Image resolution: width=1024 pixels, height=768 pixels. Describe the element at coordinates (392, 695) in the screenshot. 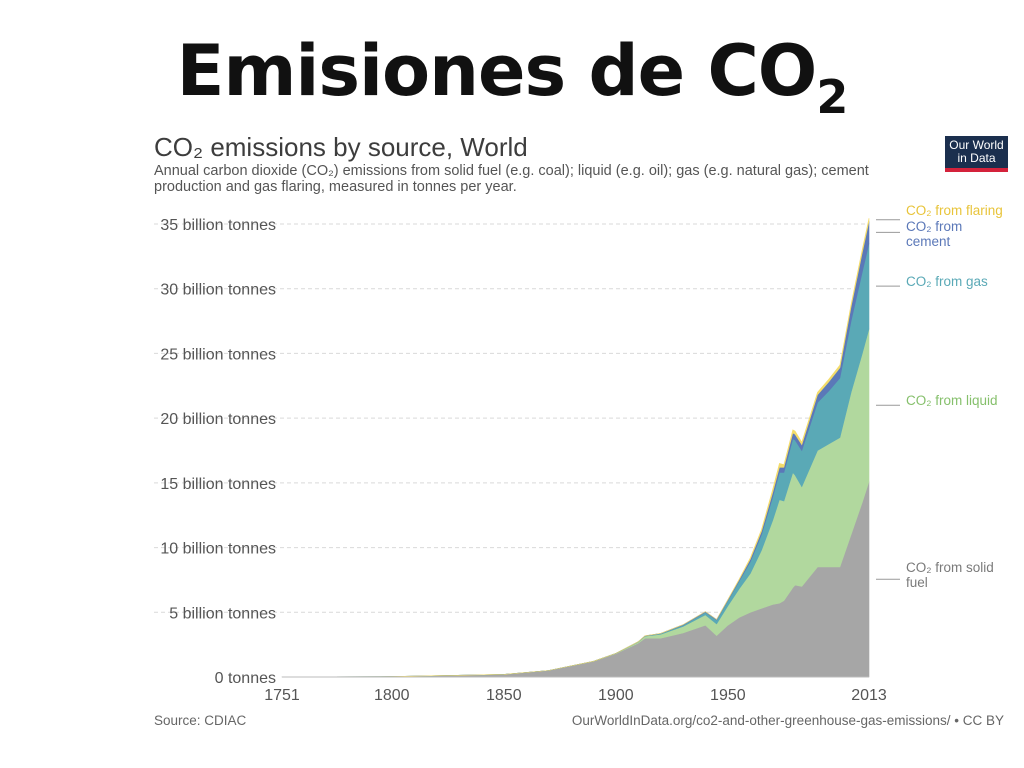

I see `x-tick-label: 1800` at that location.